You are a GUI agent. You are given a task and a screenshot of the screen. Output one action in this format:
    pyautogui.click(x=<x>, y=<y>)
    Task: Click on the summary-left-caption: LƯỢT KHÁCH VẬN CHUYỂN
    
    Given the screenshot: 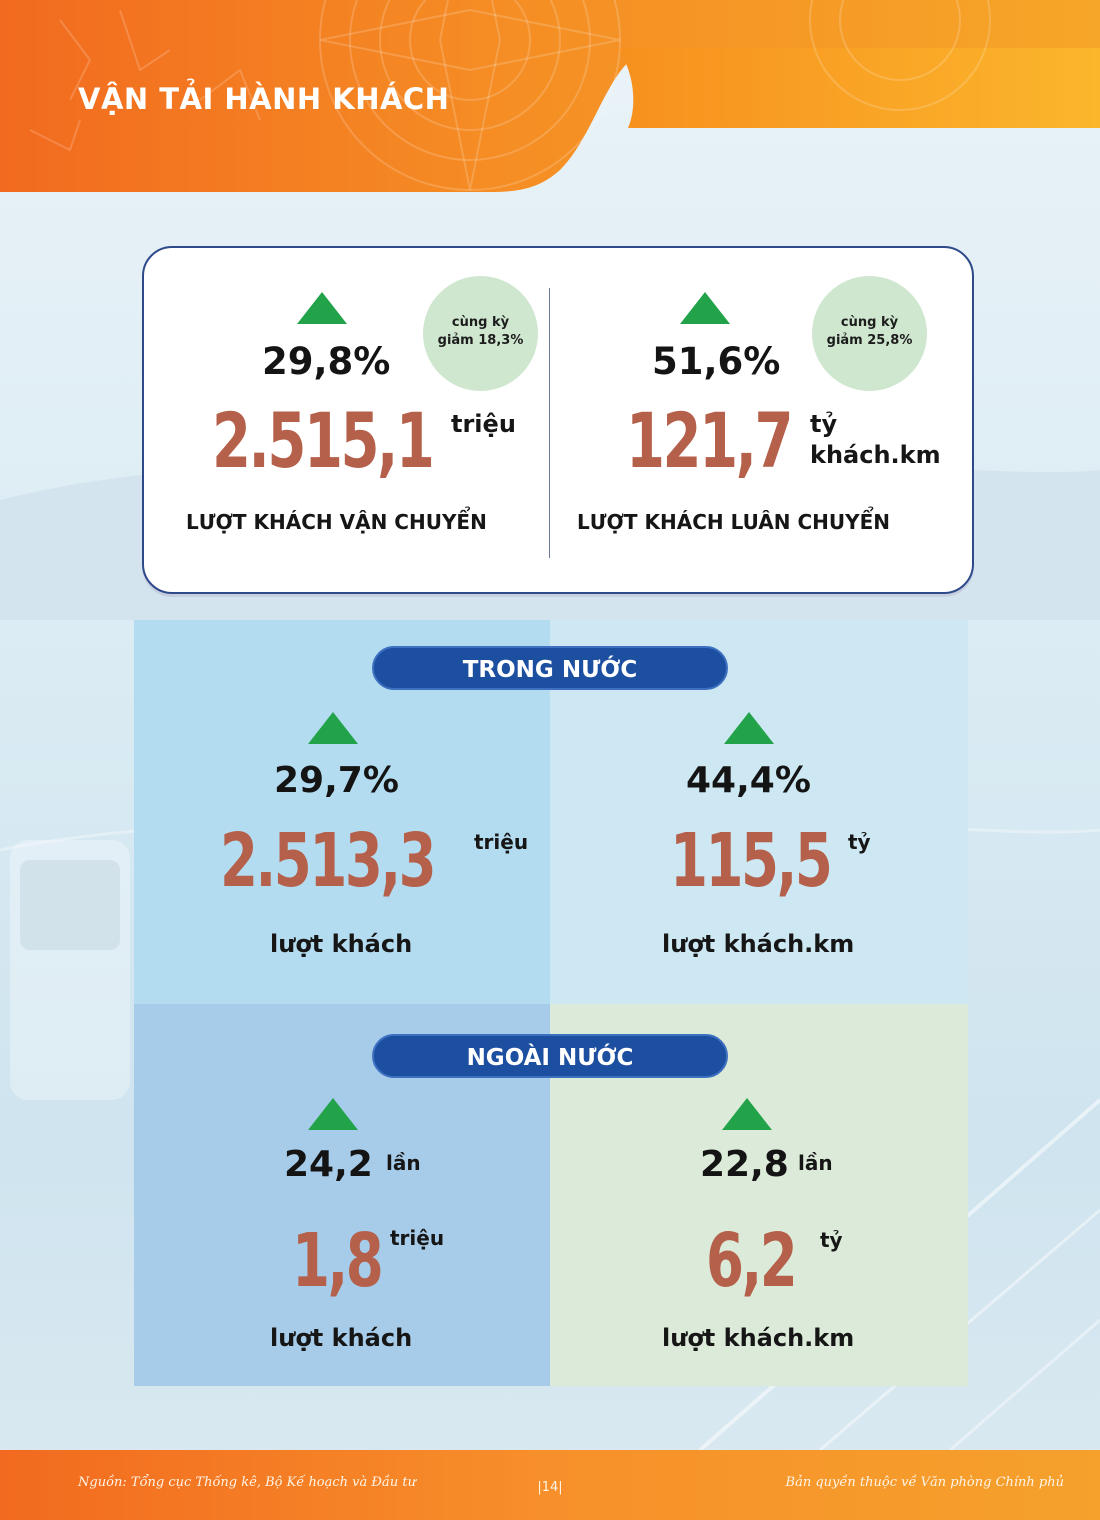 What is the action you would take?
    pyautogui.click(x=336, y=522)
    